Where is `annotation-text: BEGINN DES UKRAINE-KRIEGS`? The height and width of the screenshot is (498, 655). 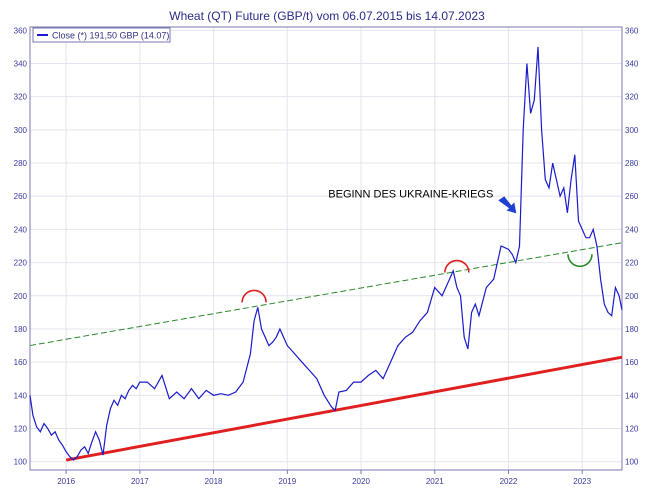
annotation-text: BEGINN DES UKRAINE-KRIEGS is located at coordinates (410, 194).